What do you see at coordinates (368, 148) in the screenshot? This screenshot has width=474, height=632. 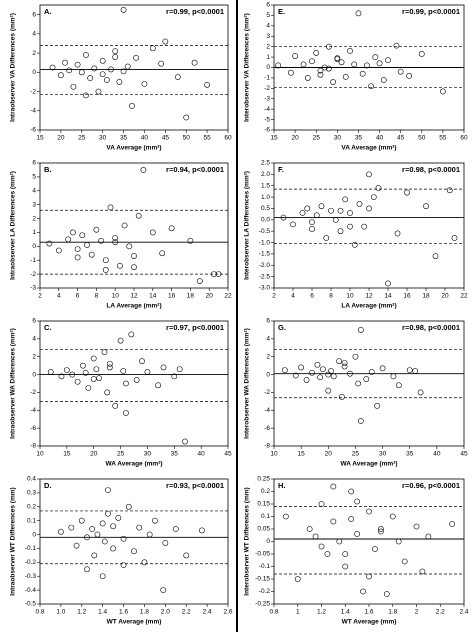 I see `x-axis-title: VA Average (mm²)` at bounding box center [368, 148].